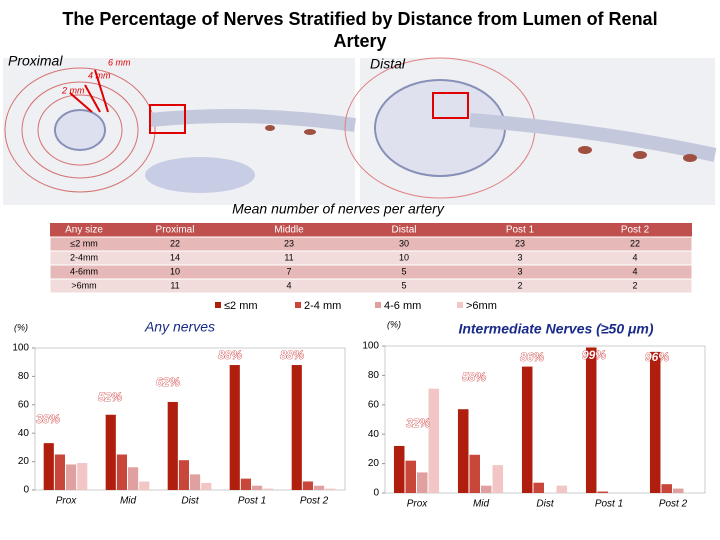 This screenshot has height=540, width=720. I want to click on table-header: Distal, so click(403, 230).